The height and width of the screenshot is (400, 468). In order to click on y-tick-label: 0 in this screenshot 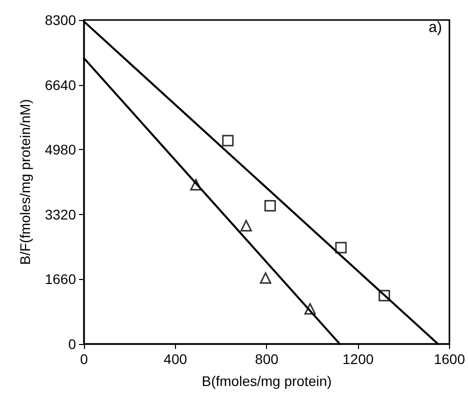, I will do `click(72, 344)`.